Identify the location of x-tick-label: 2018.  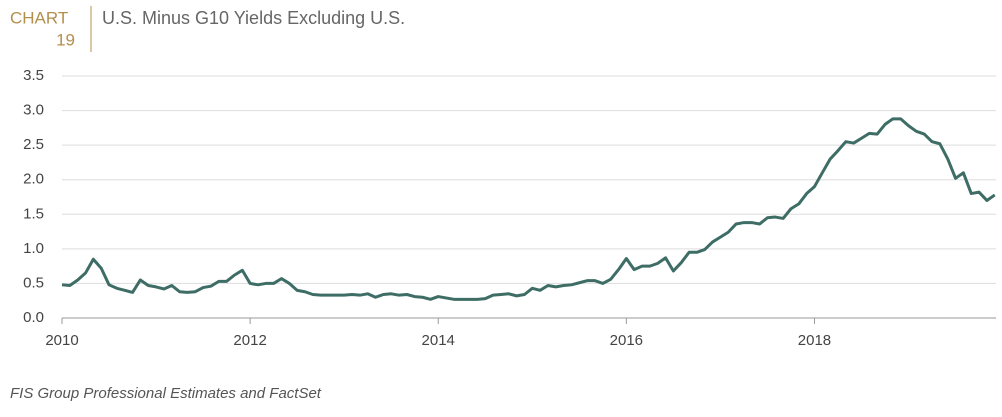
(814, 340).